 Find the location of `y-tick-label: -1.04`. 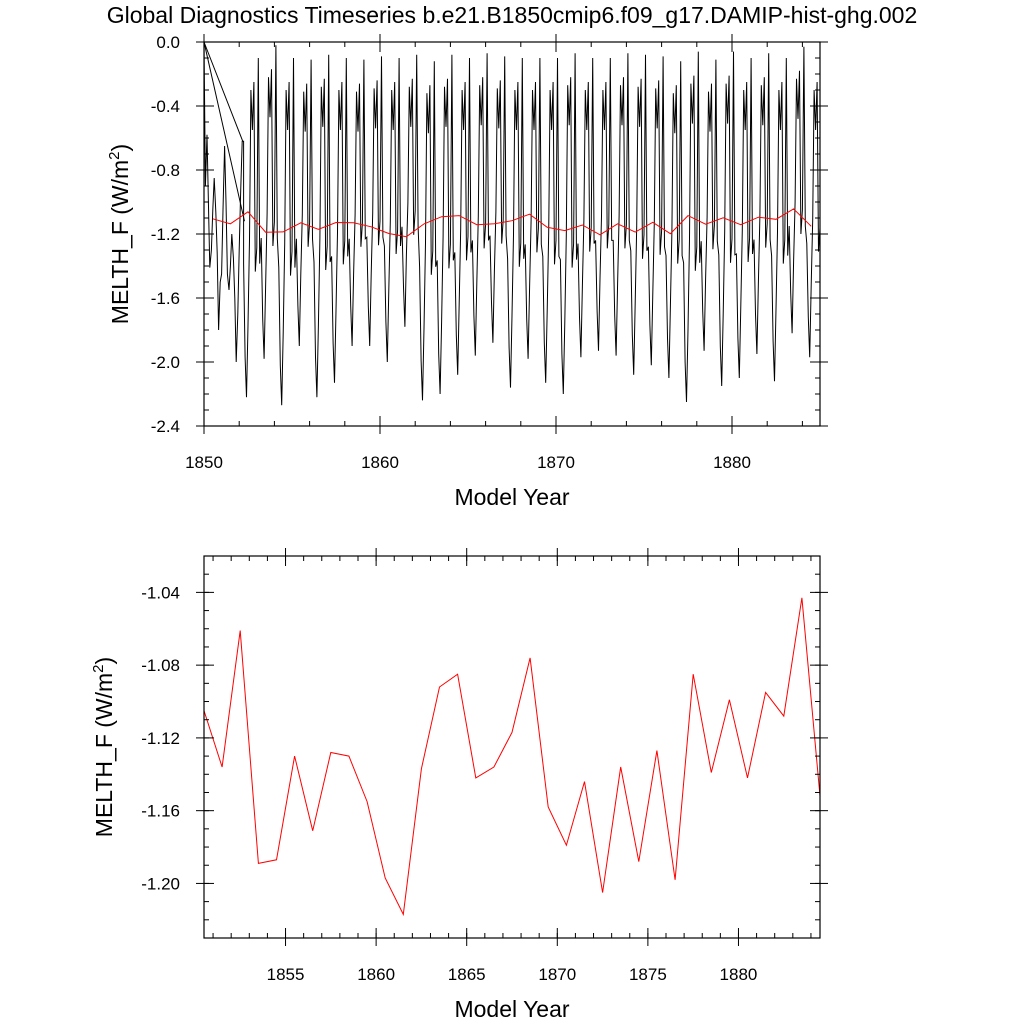

y-tick-label: -1.04 is located at coordinates (160, 592).